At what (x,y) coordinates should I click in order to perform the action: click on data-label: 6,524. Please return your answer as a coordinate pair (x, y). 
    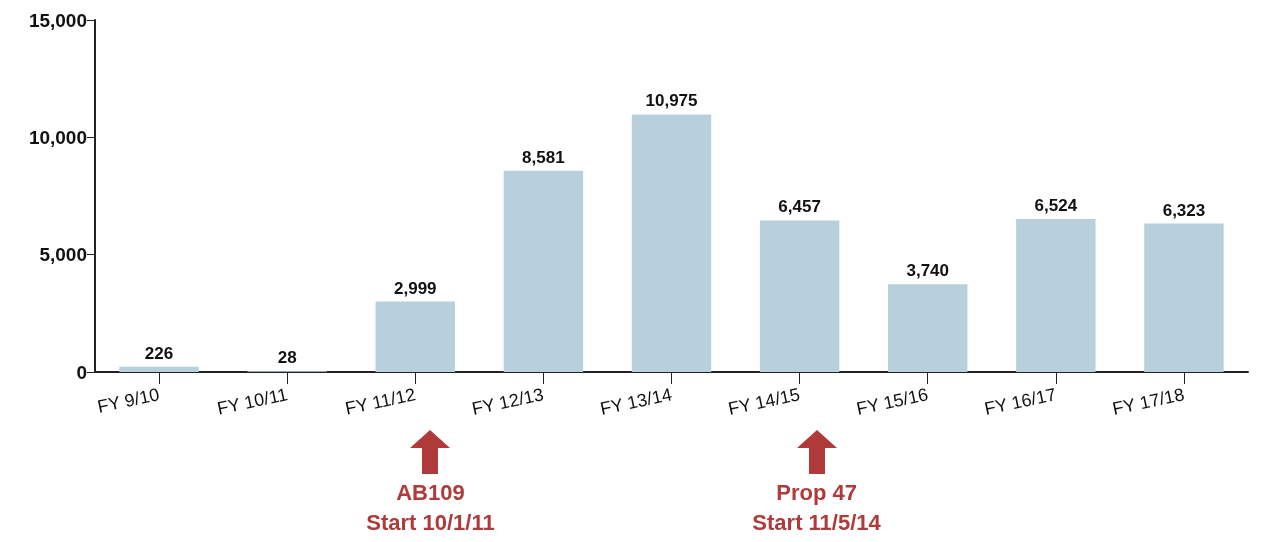
    Looking at the image, I should click on (1056, 205).